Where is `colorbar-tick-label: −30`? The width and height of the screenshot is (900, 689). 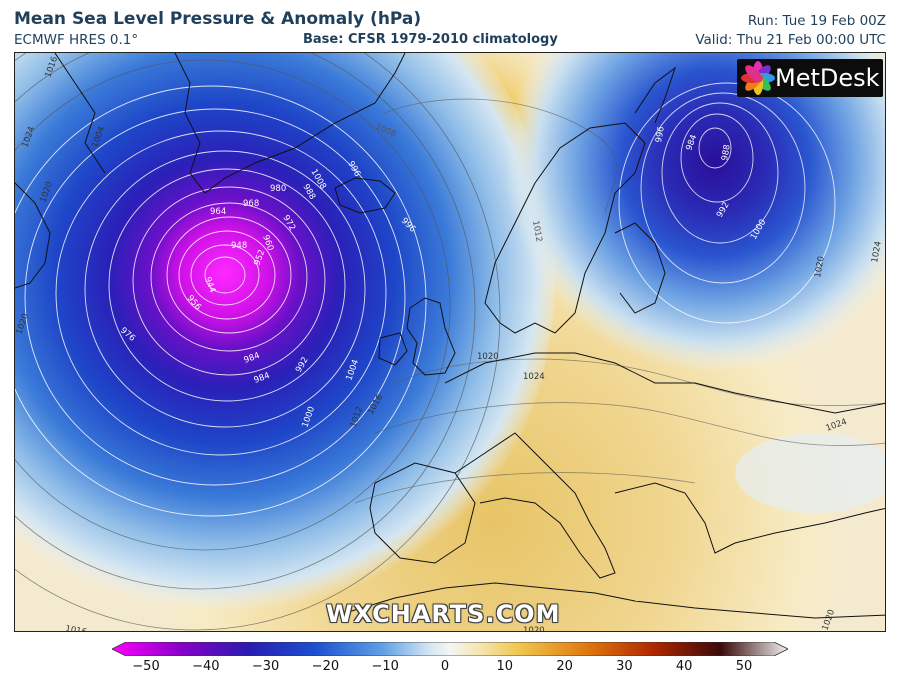
colorbar-tick-label: −30 is located at coordinates (265, 666).